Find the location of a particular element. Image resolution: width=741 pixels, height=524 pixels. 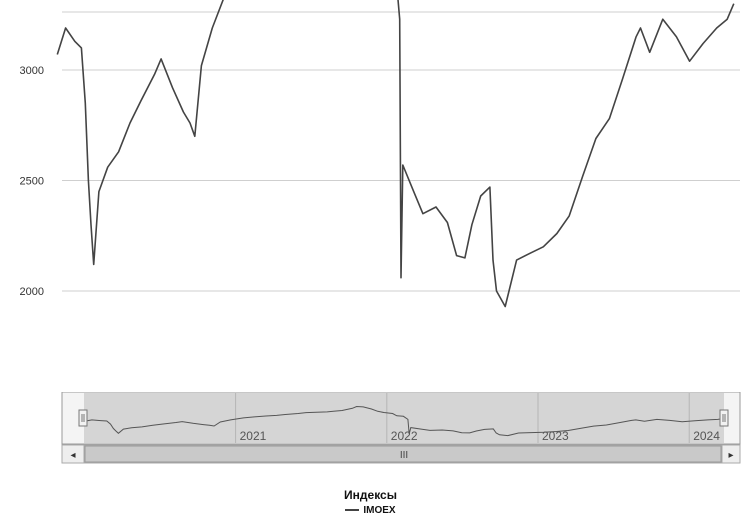

chevron-left-icon: ◂ is located at coordinates (72, 455).